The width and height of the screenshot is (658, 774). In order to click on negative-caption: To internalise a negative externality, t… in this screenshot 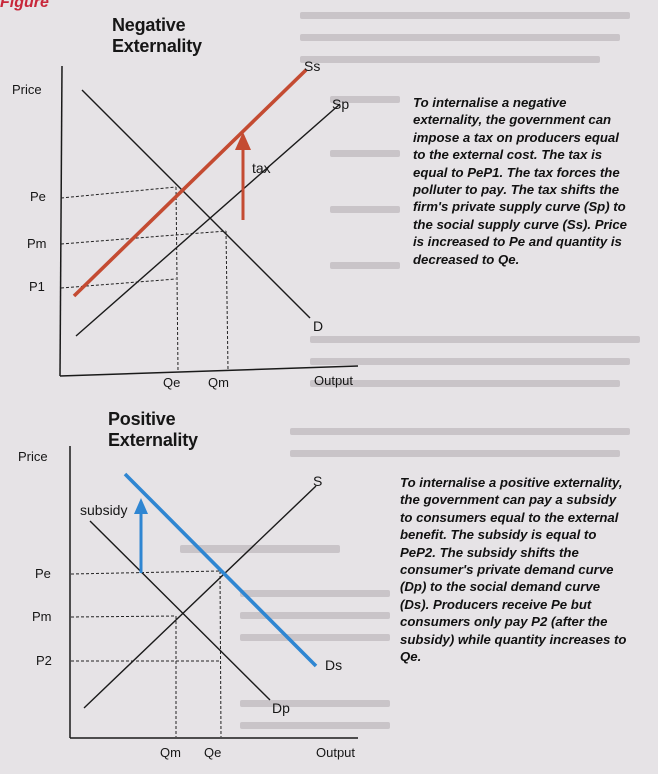, I will do `click(520, 181)`.